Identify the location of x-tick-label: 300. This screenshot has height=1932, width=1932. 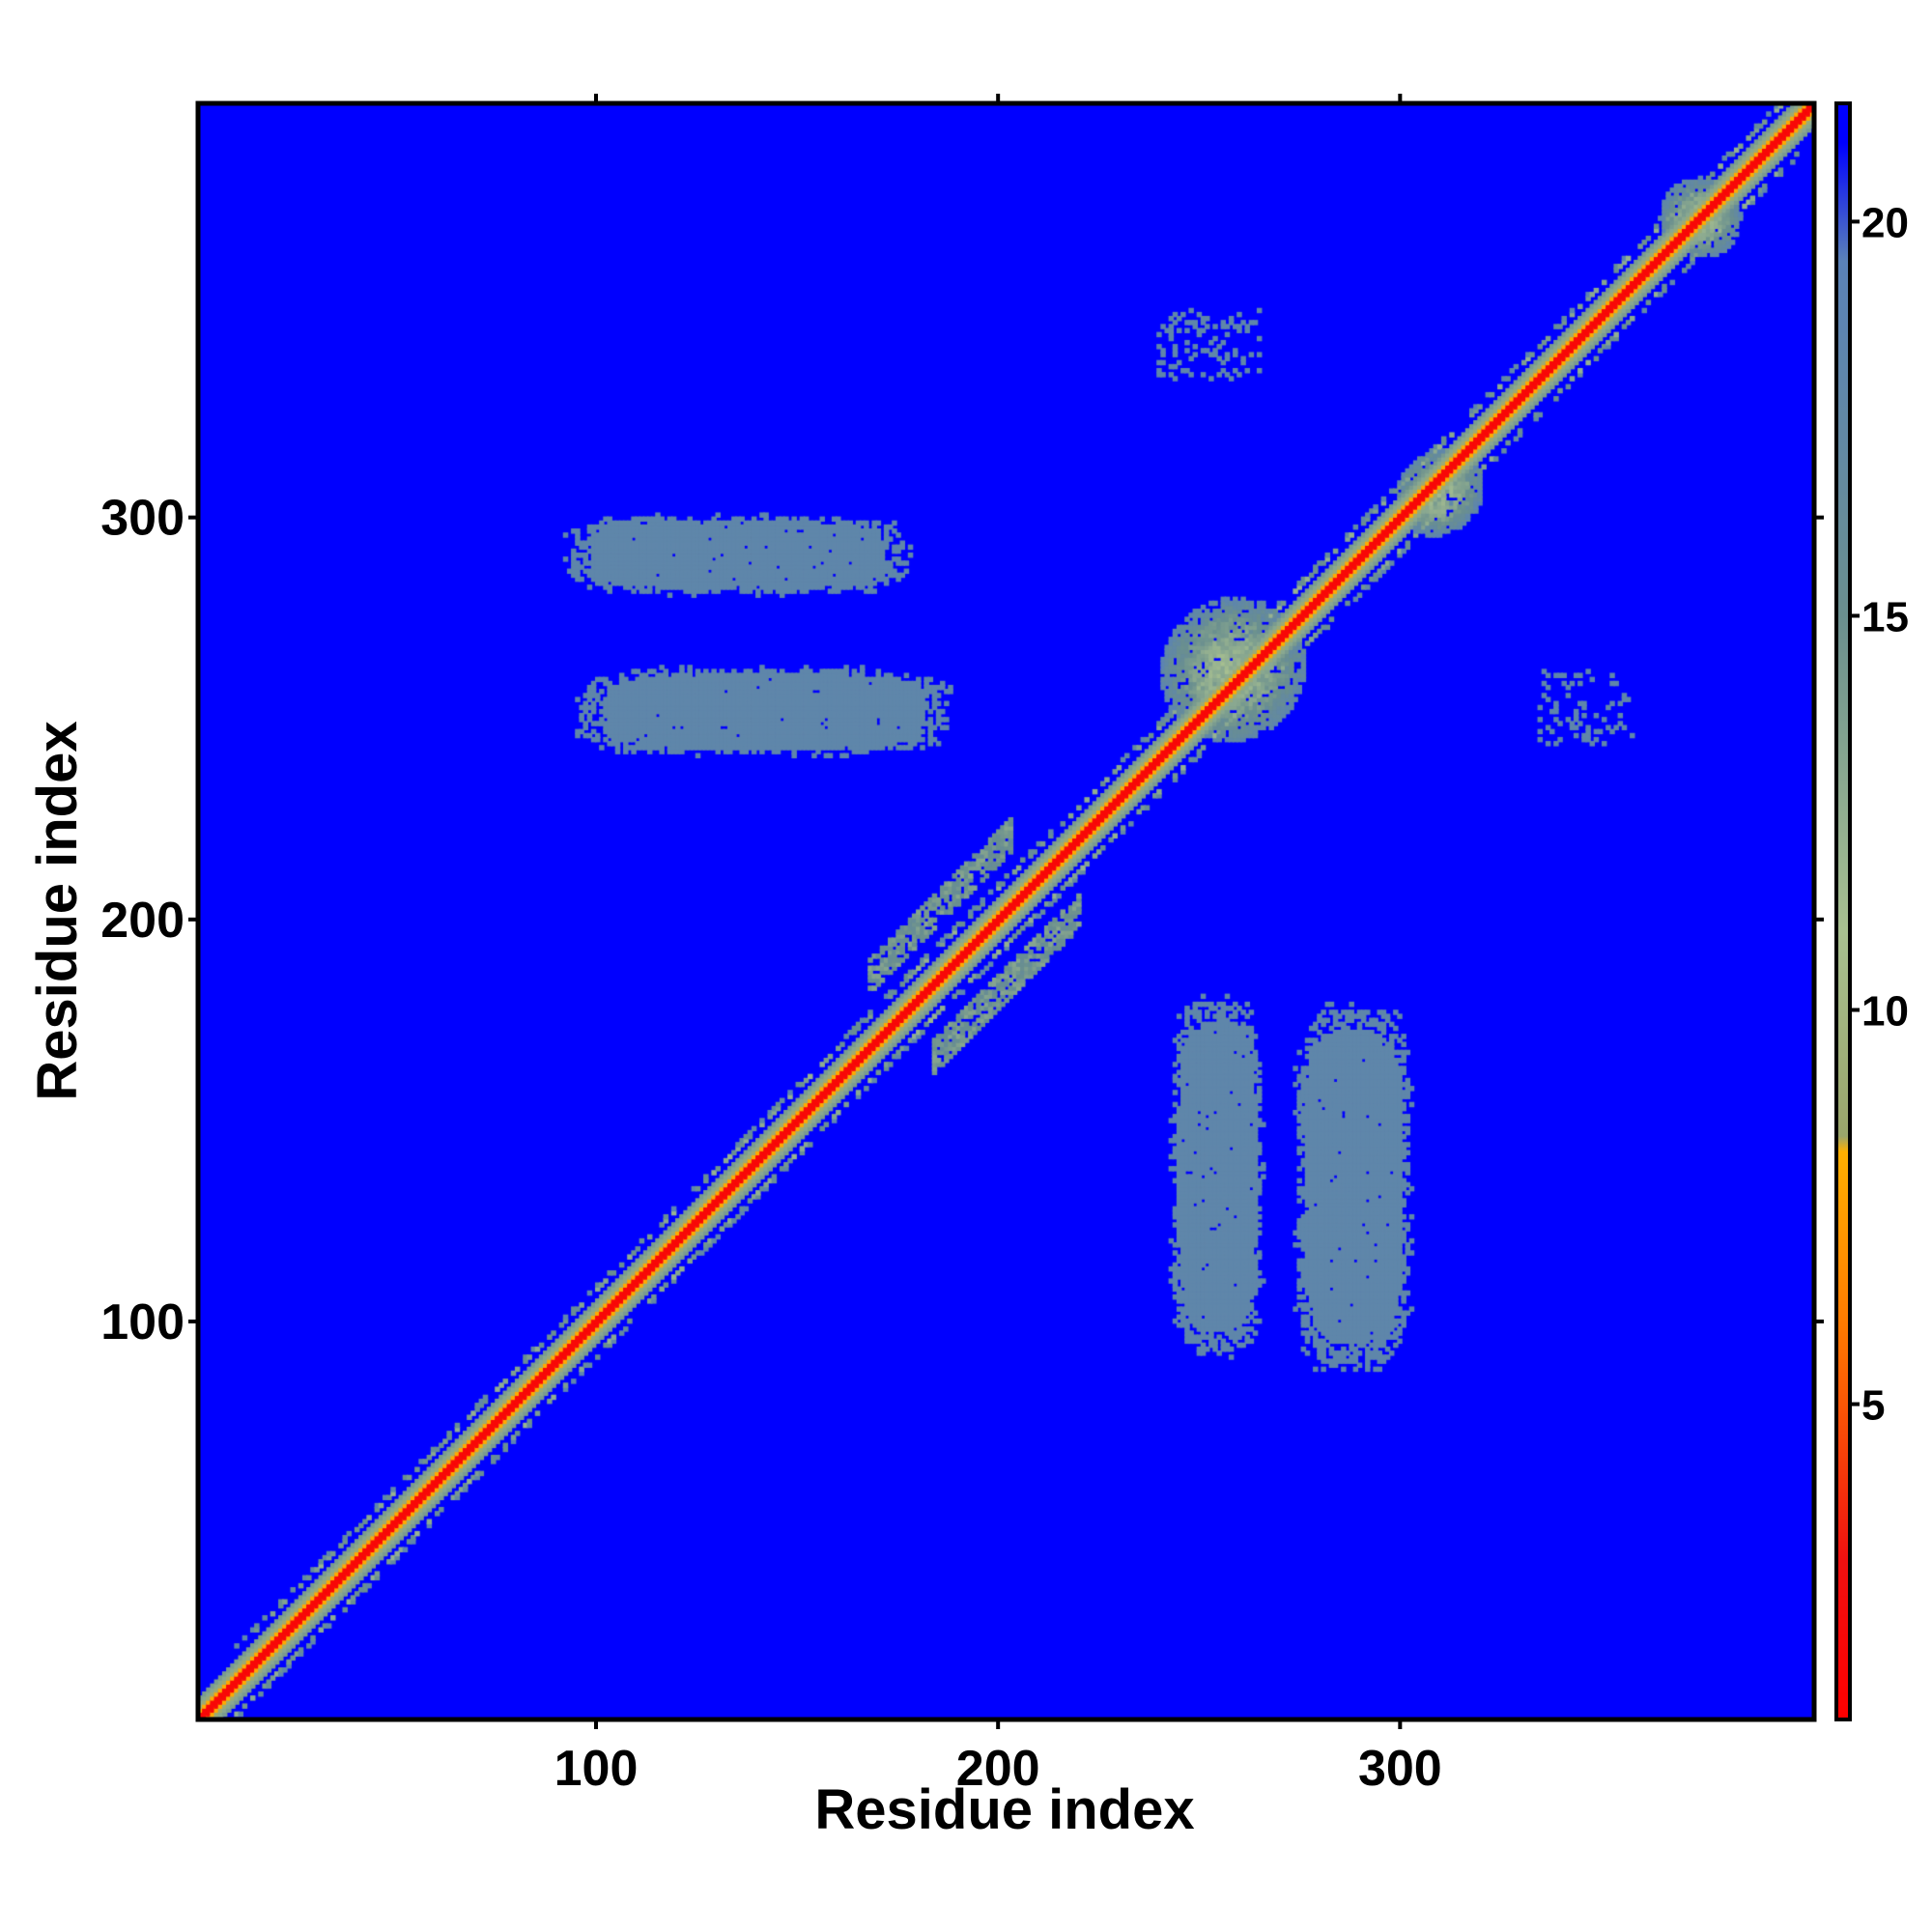
(1400, 1769).